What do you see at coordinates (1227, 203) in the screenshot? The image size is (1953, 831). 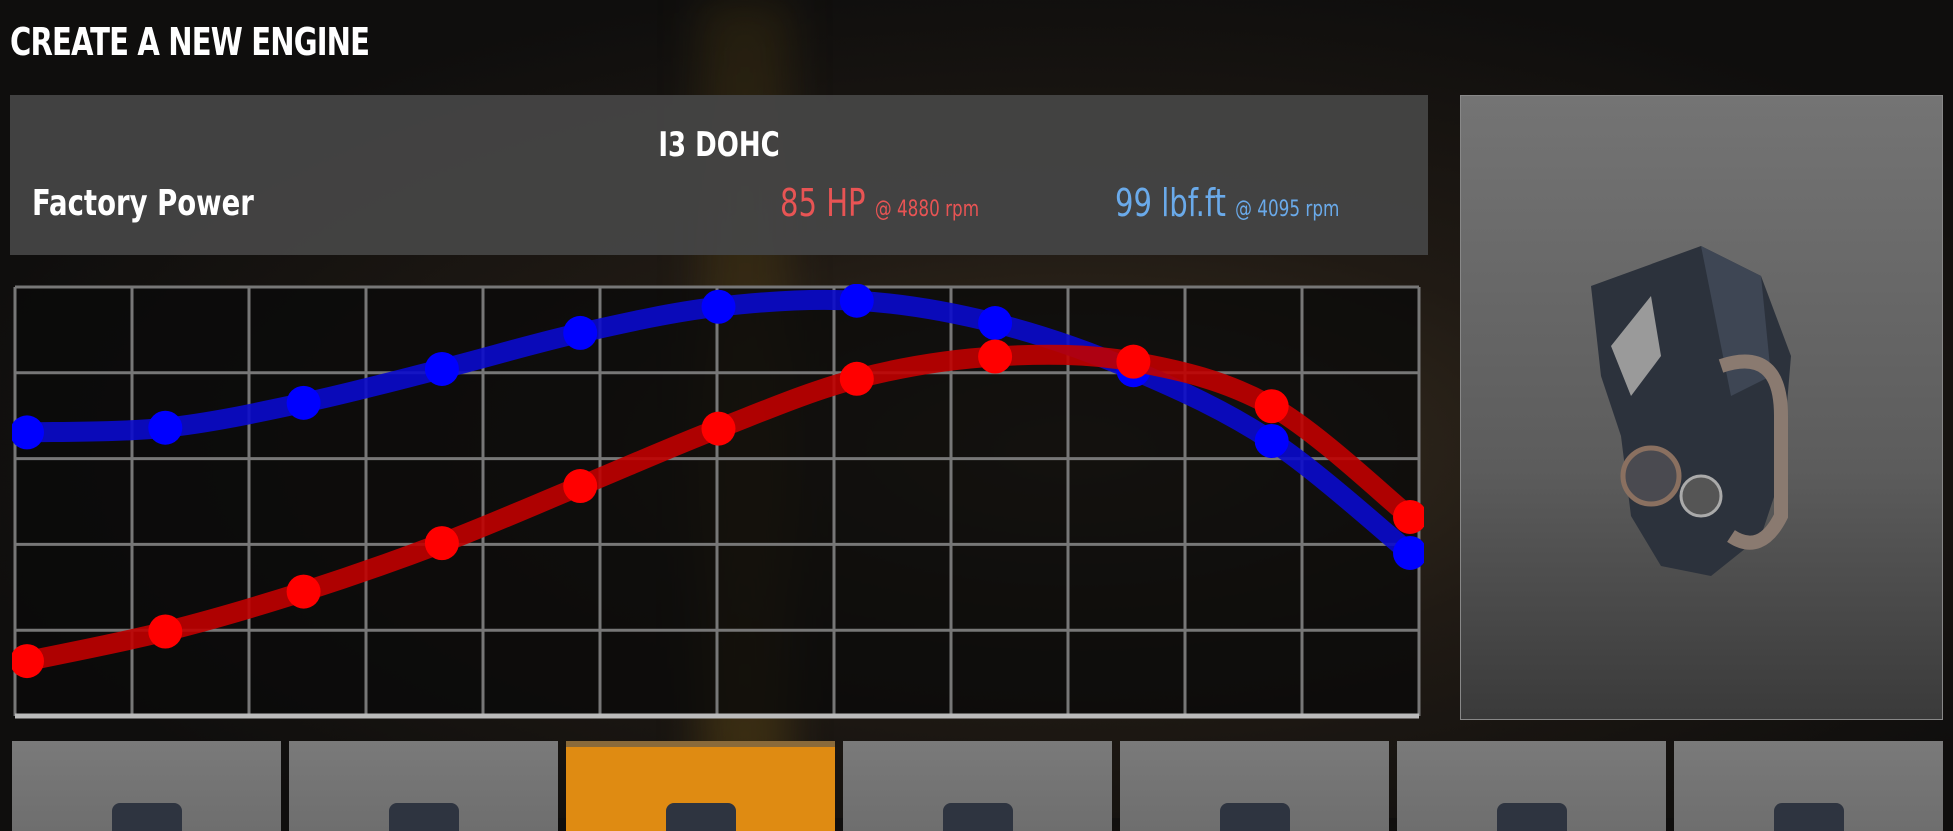 I see `torque-readout: 99 lbf.ft @ 4095 rpm` at bounding box center [1227, 203].